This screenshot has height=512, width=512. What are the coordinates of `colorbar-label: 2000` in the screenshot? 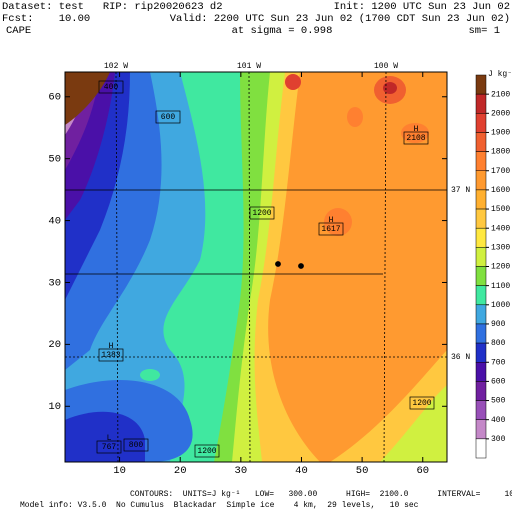 It's located at (500, 113).